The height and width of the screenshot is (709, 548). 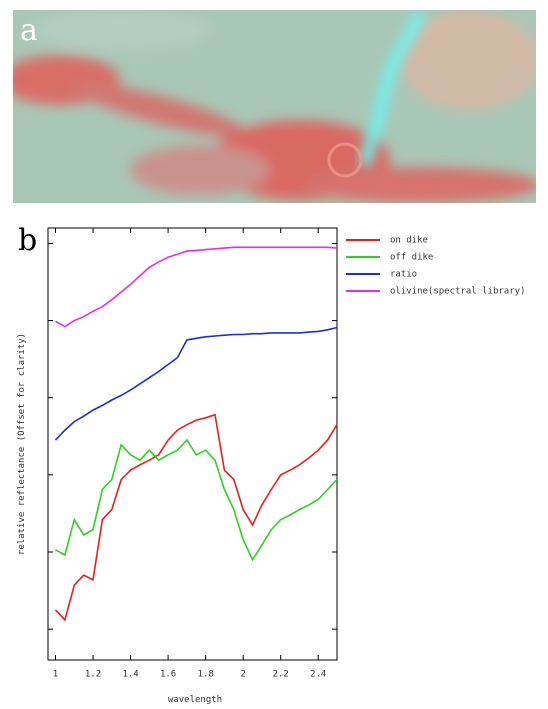 What do you see at coordinates (457, 292) in the screenshot?
I see `legend-label: olivine(spectral library)` at bounding box center [457, 292].